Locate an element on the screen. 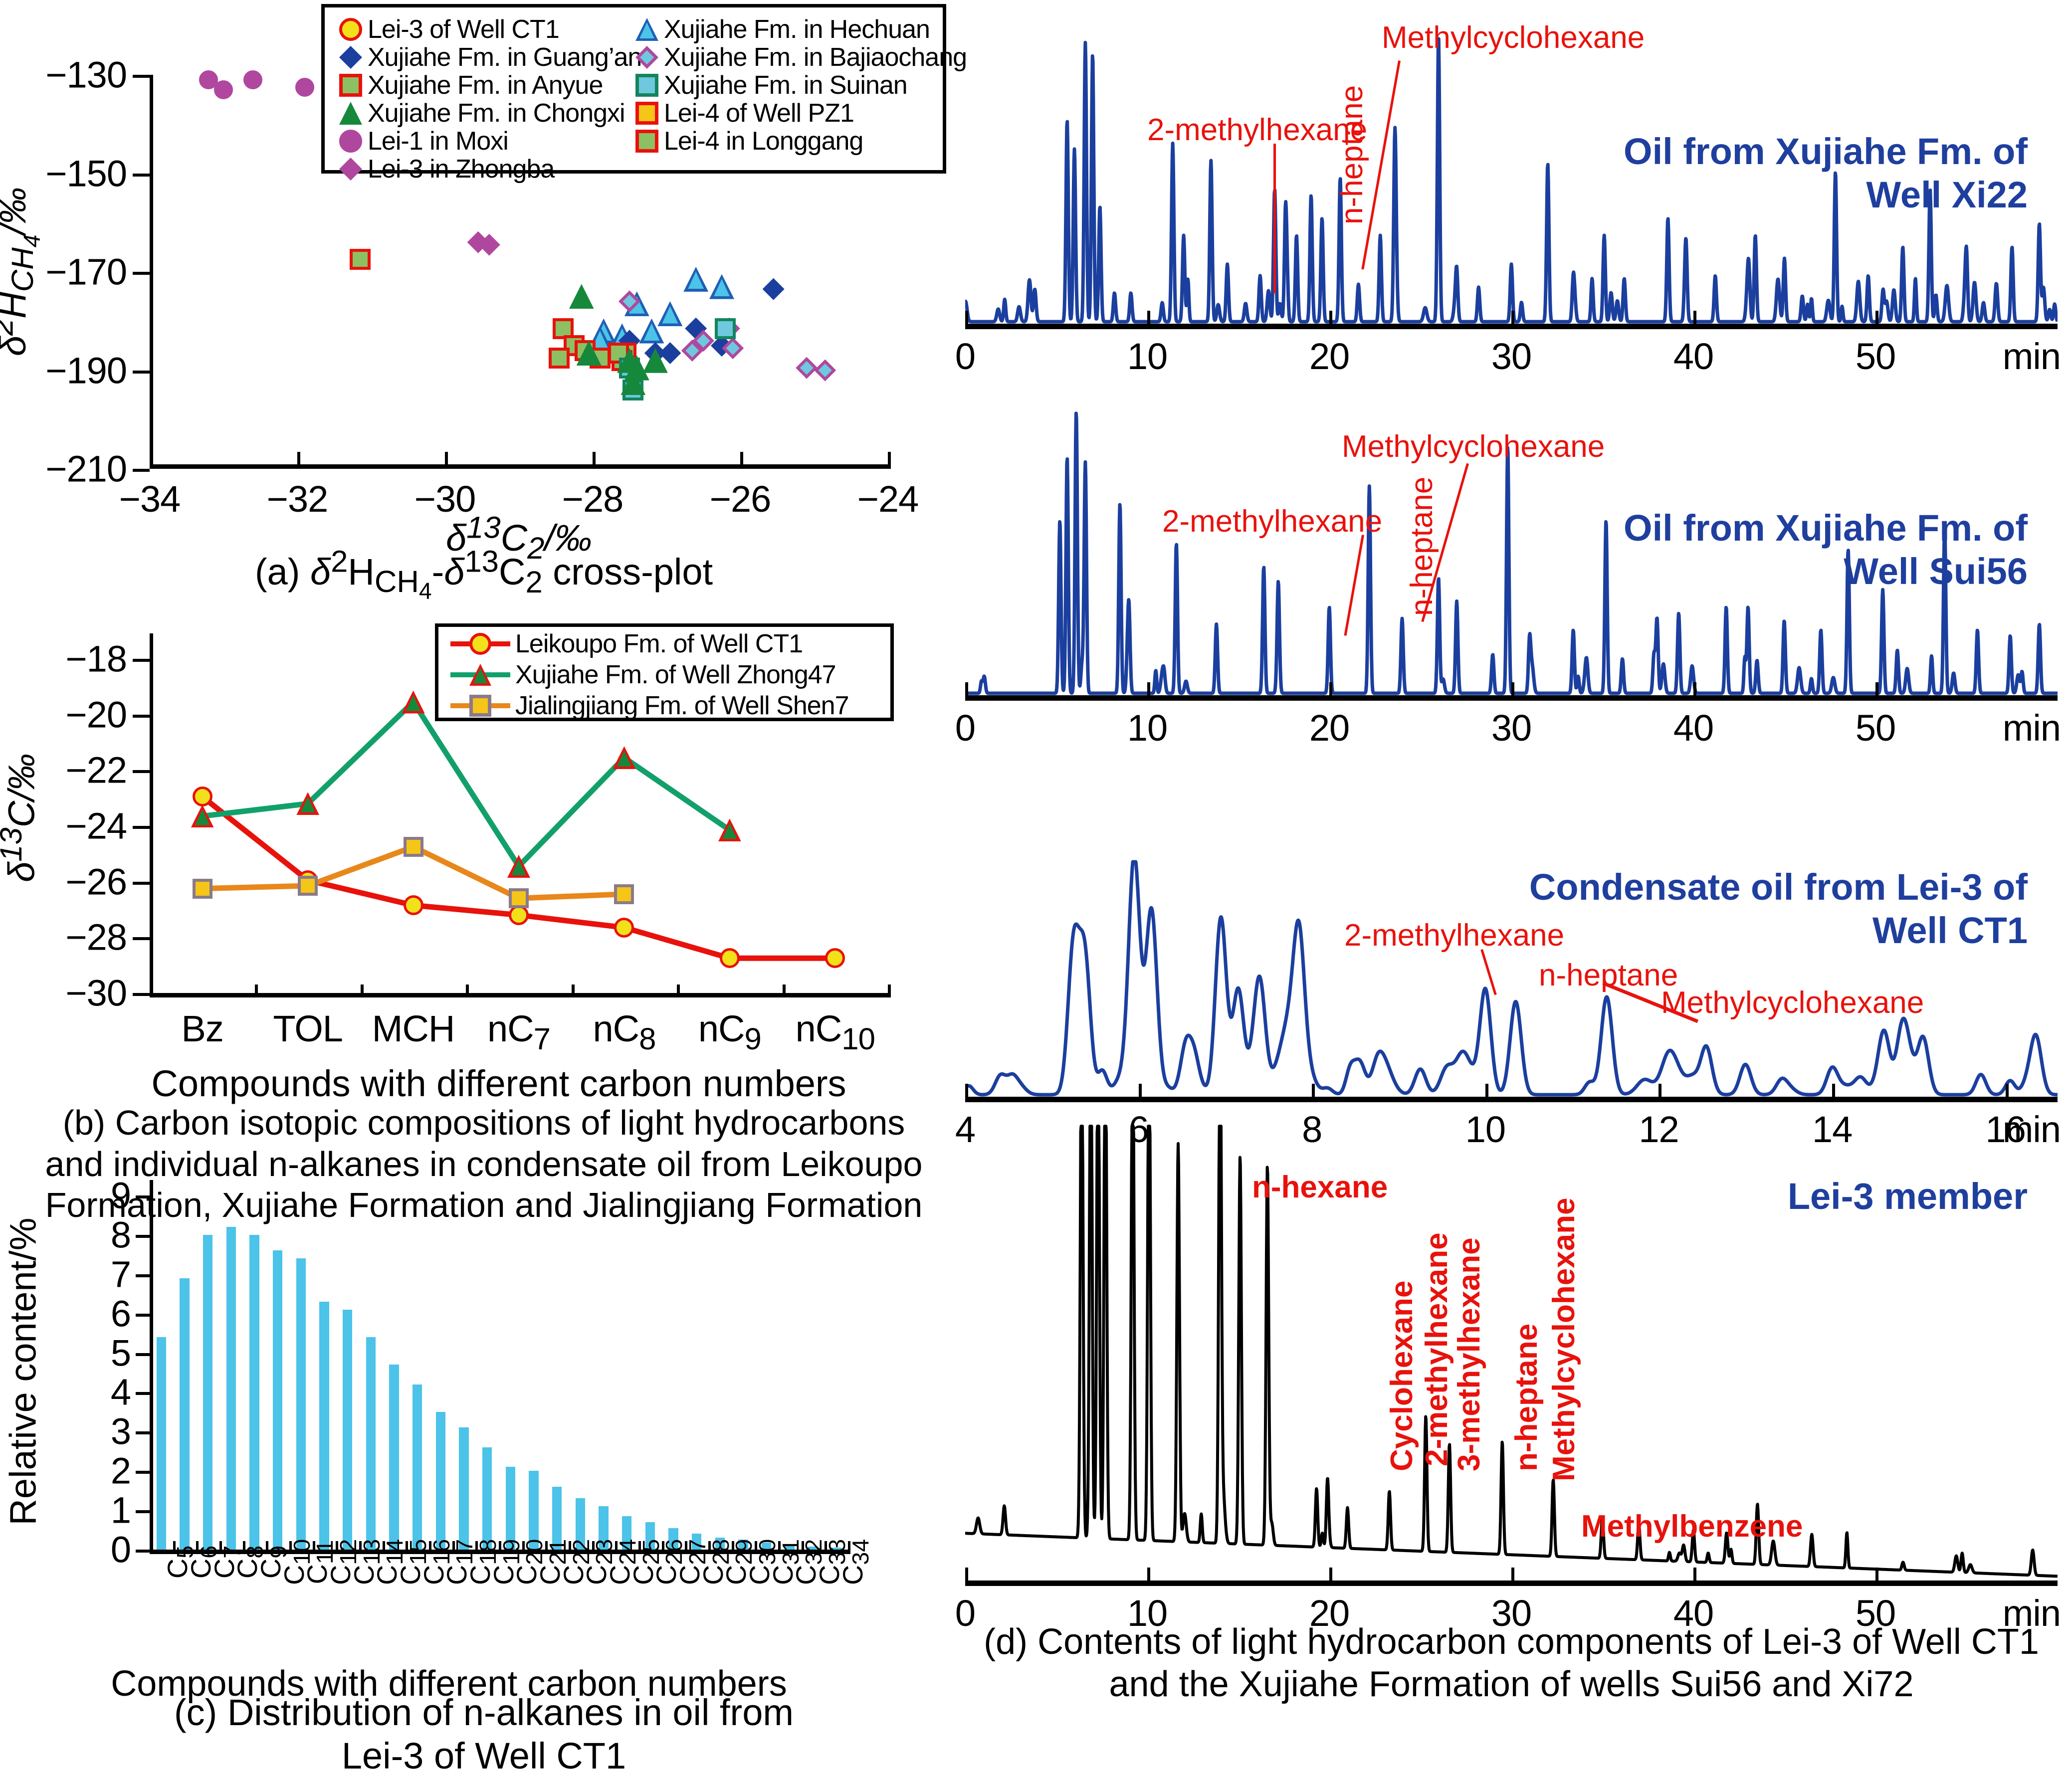 Image resolution: width=2072 pixels, height=1778 pixels. panel-b-y-axis is located at coordinates (151, 815).